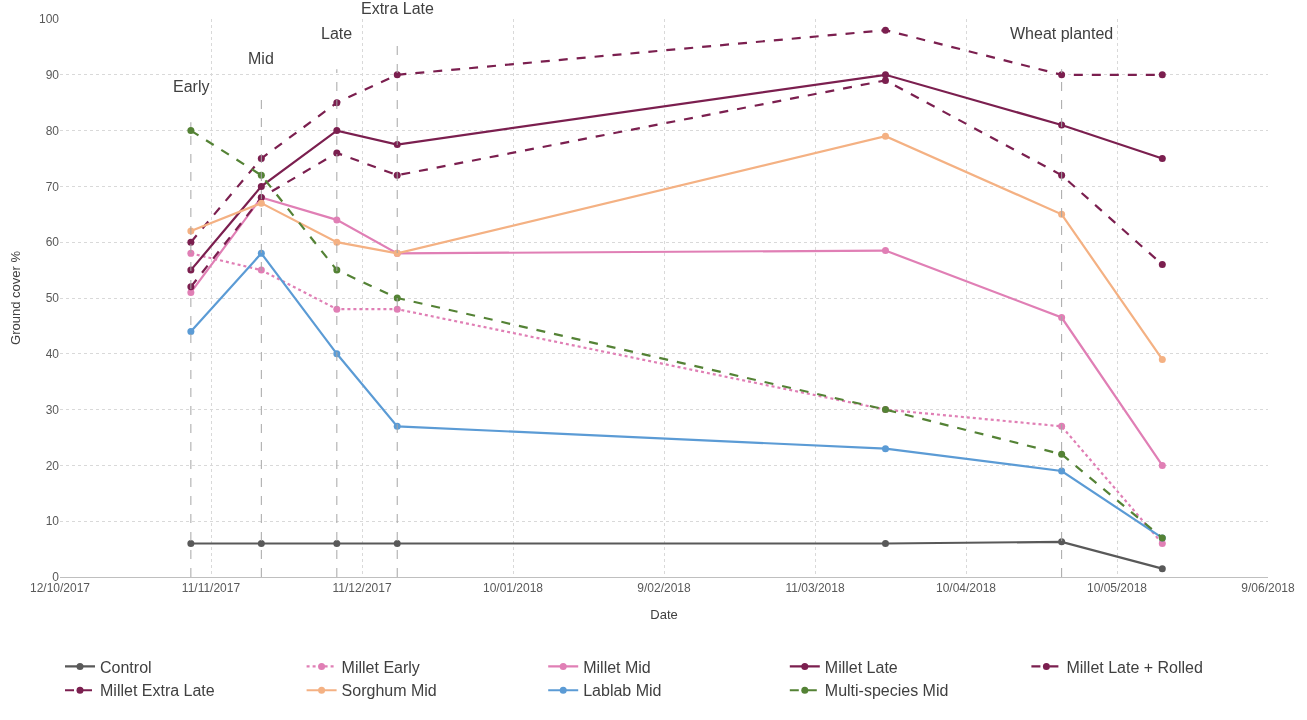 Image resolution: width=1307 pixels, height=720 pixels. Describe the element at coordinates (126, 667) in the screenshot. I see `legend-label: Control` at that location.